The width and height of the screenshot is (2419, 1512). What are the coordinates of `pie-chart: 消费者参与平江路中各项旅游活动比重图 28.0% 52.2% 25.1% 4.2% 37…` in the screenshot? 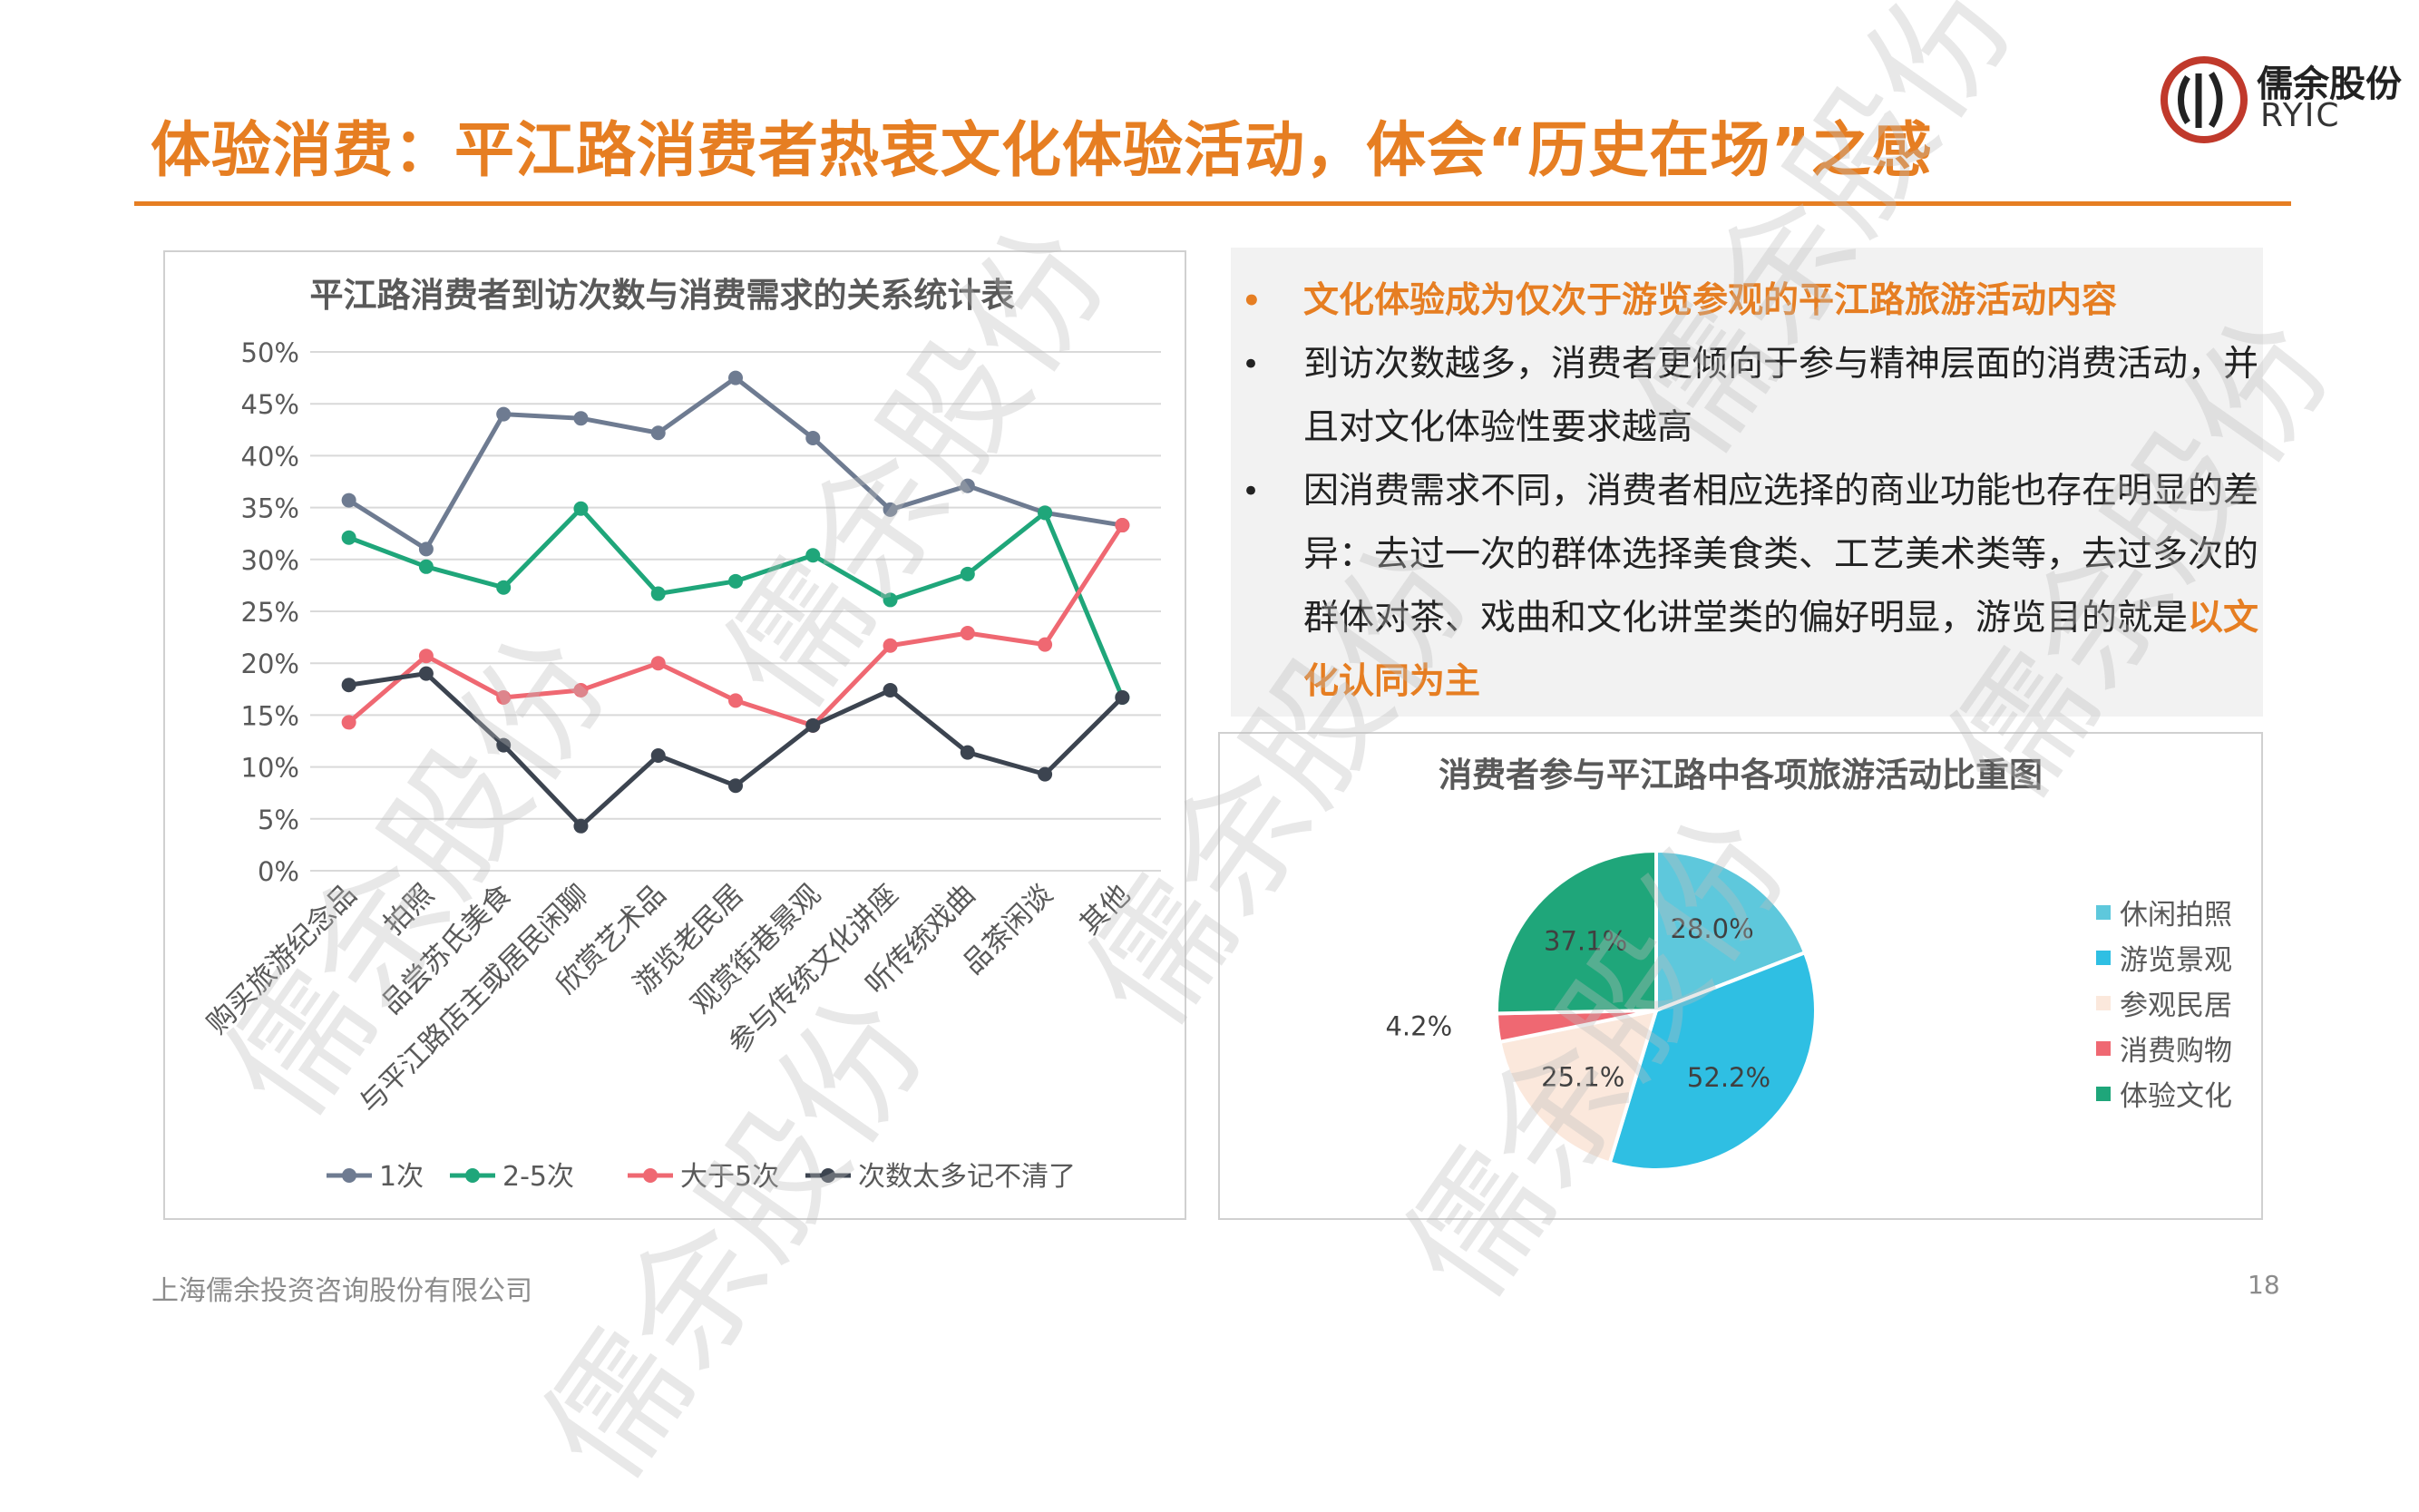 It's located at (1809, 964).